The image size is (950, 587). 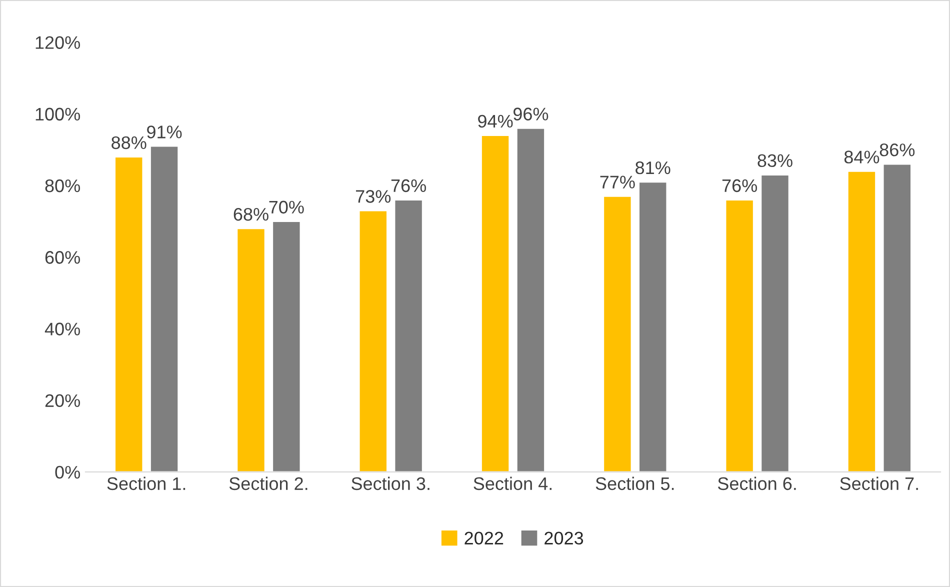 What do you see at coordinates (58, 114) in the screenshot?
I see `y-tick-label: 100%` at bounding box center [58, 114].